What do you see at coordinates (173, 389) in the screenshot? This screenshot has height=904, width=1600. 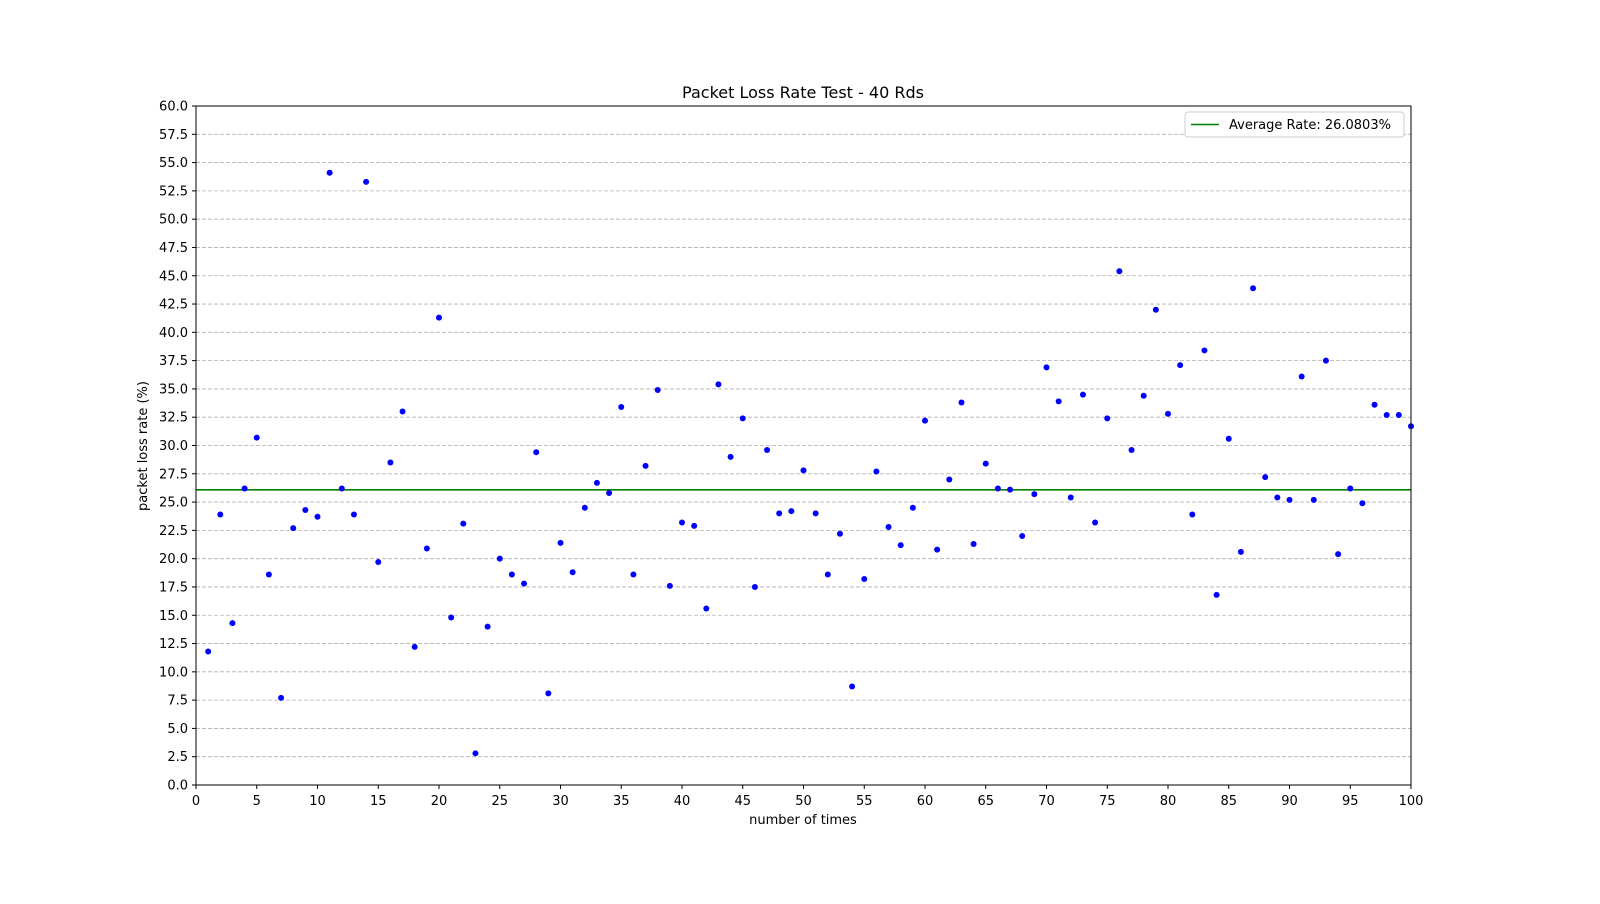 I see `y-tick-label: 35.0` at bounding box center [173, 389].